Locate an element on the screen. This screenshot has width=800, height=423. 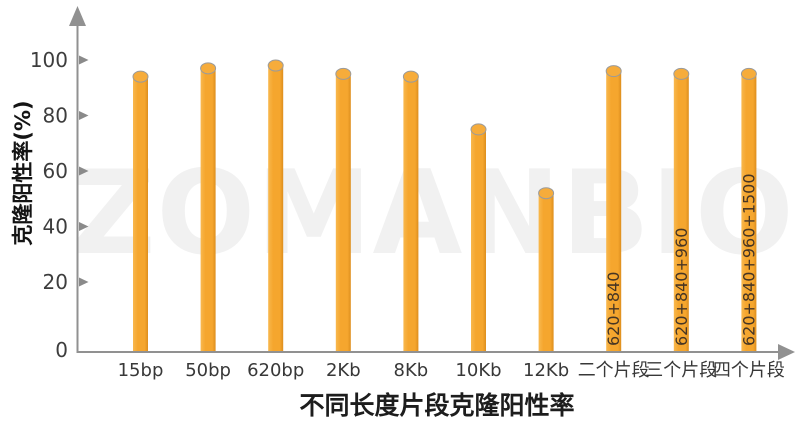
x-category-label: 二个片段 is located at coordinates (614, 370).